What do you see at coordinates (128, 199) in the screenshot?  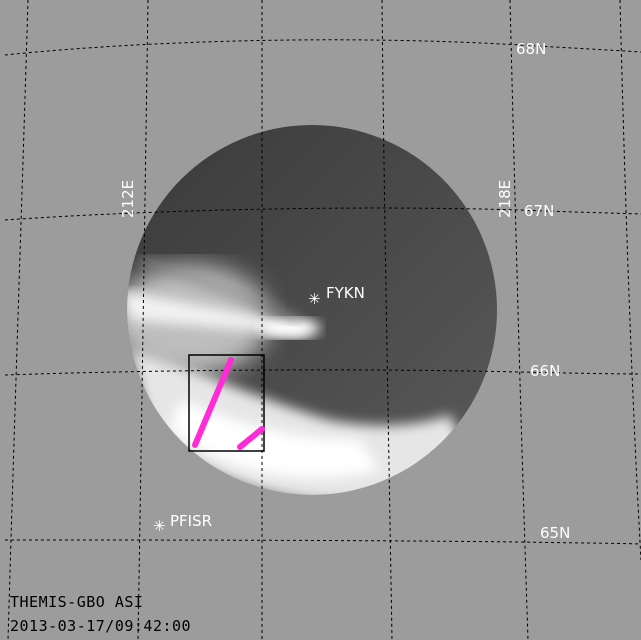 I see `lon-label-212e: 212E` at bounding box center [128, 199].